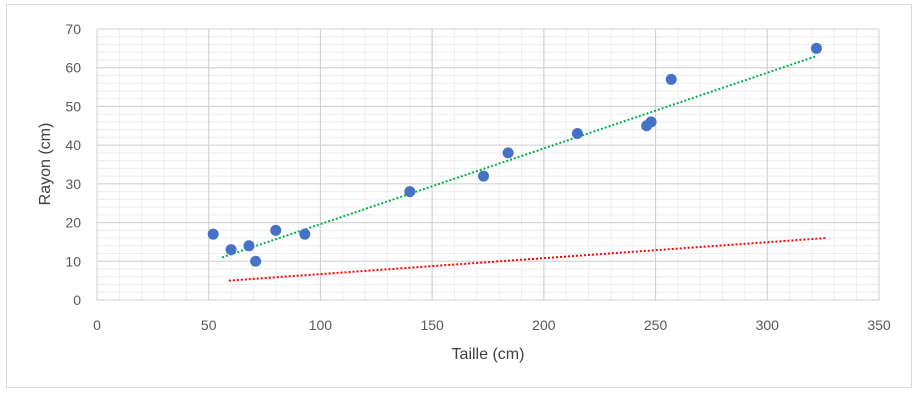  I want to click on x-tick-labels: 0 50 100 150 200 250 300 350, so click(492, 325).